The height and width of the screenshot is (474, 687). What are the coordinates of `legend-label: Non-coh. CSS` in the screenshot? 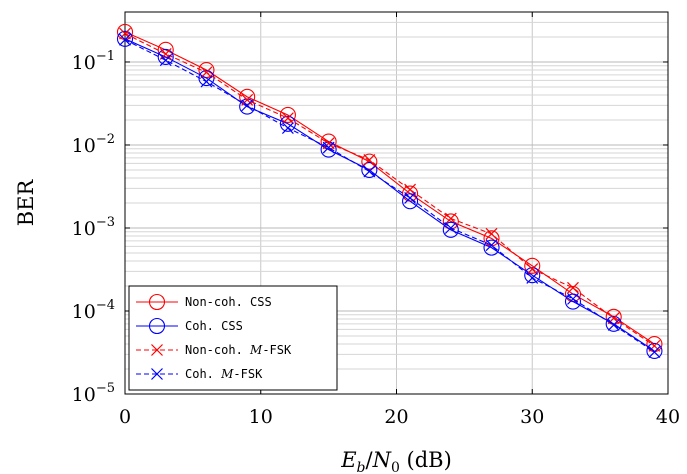 It's located at (228, 302).